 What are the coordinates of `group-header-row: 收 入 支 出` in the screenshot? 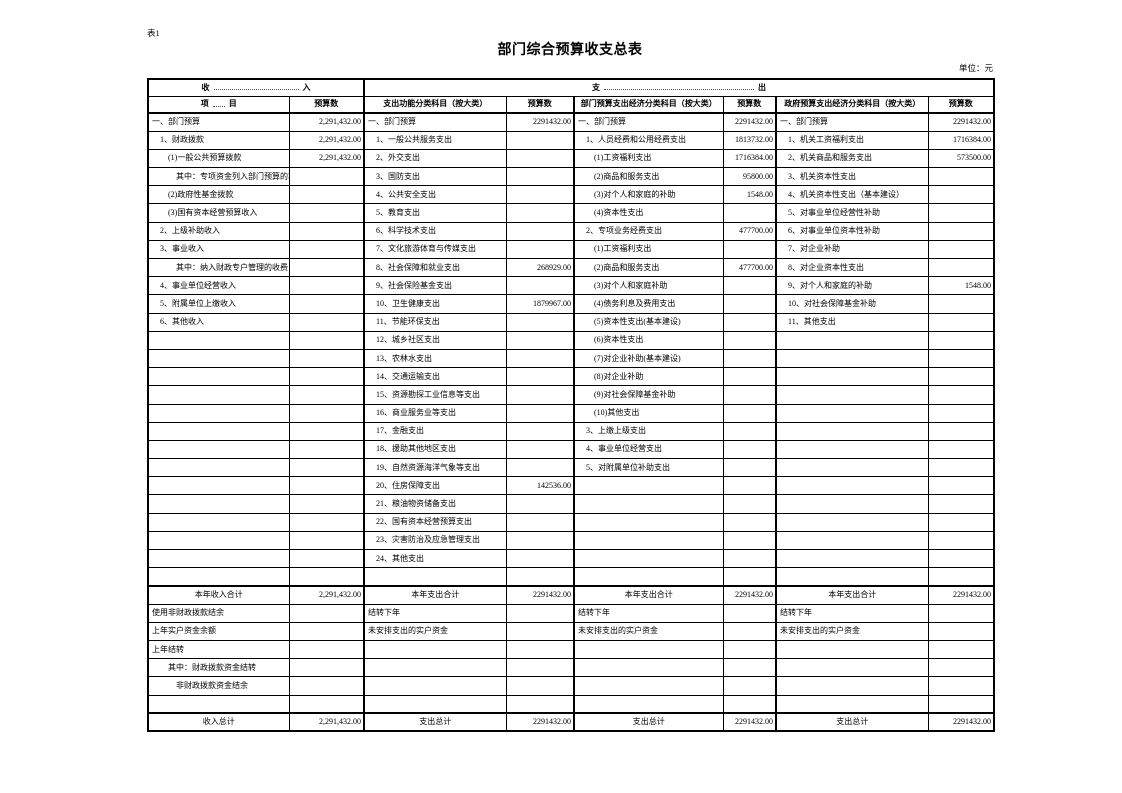 It's located at (571, 87).